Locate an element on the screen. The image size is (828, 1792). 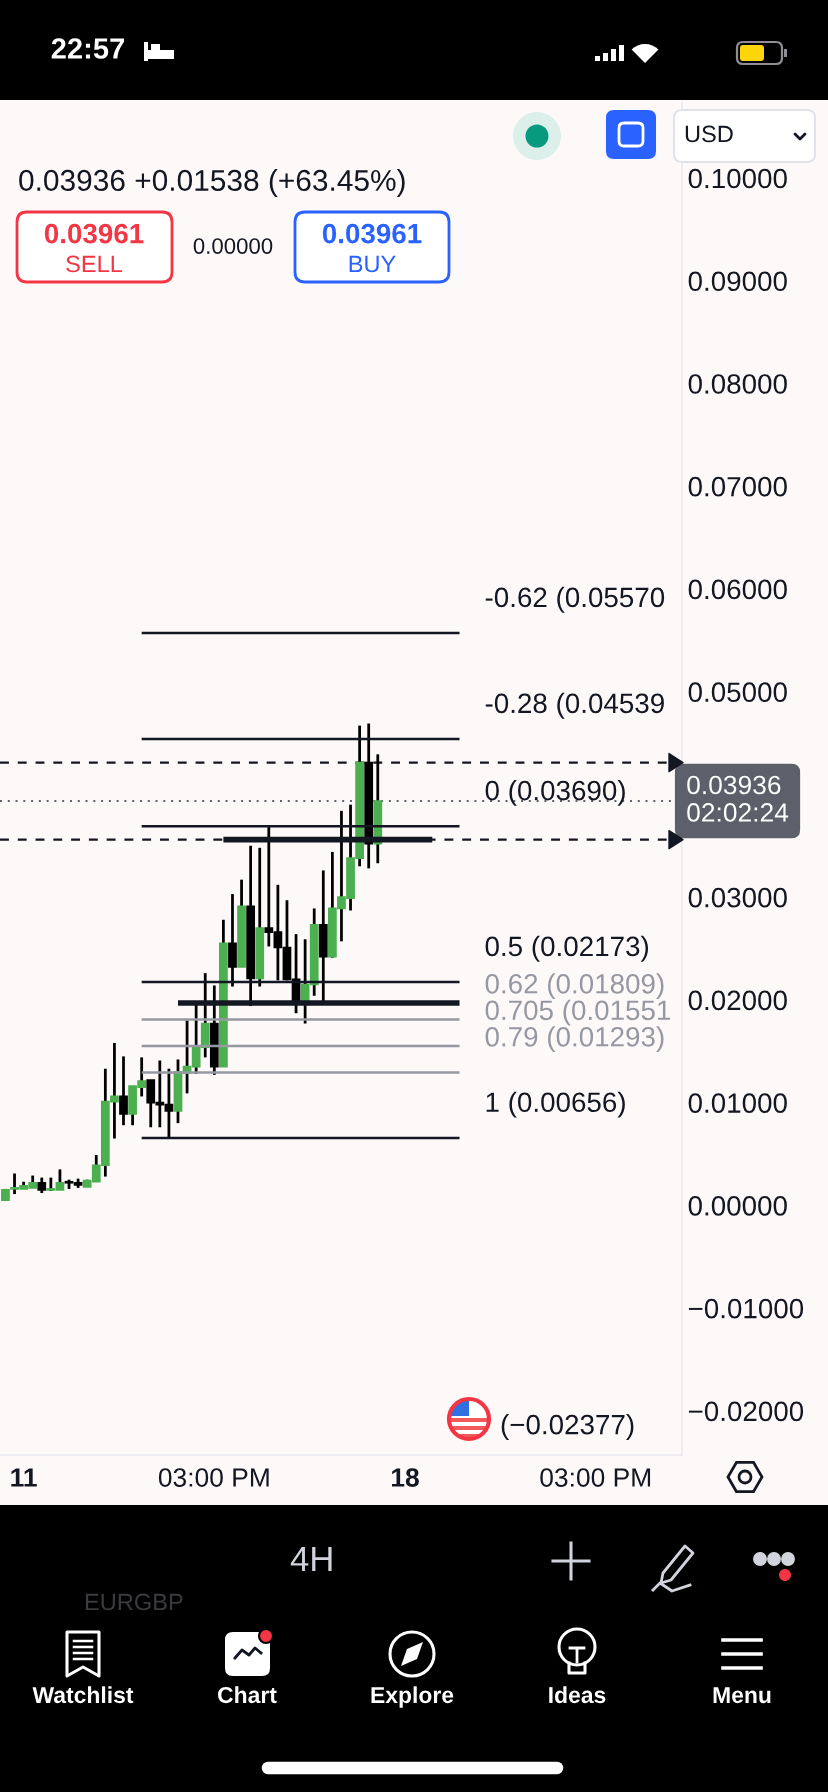
series-label: 0.62 (0.01809) is located at coordinates (574, 986).